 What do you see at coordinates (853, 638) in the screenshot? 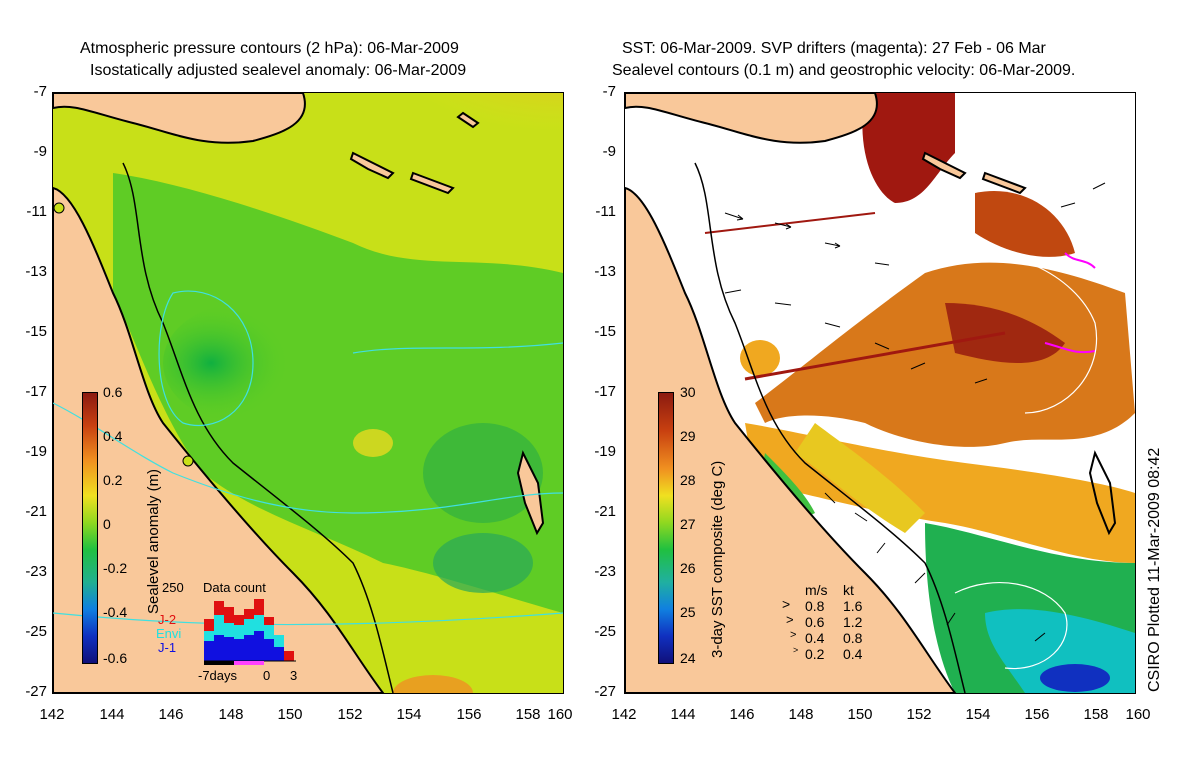
I see `velocity-legend-kt: 0.8` at bounding box center [853, 638].